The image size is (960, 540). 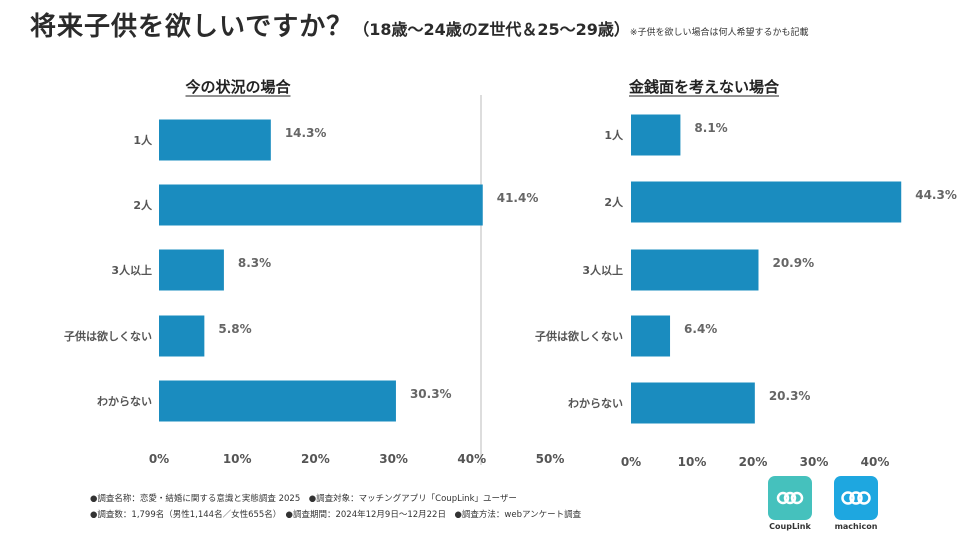 I want to click on right-tick-label: 0%, so click(x=631, y=462).